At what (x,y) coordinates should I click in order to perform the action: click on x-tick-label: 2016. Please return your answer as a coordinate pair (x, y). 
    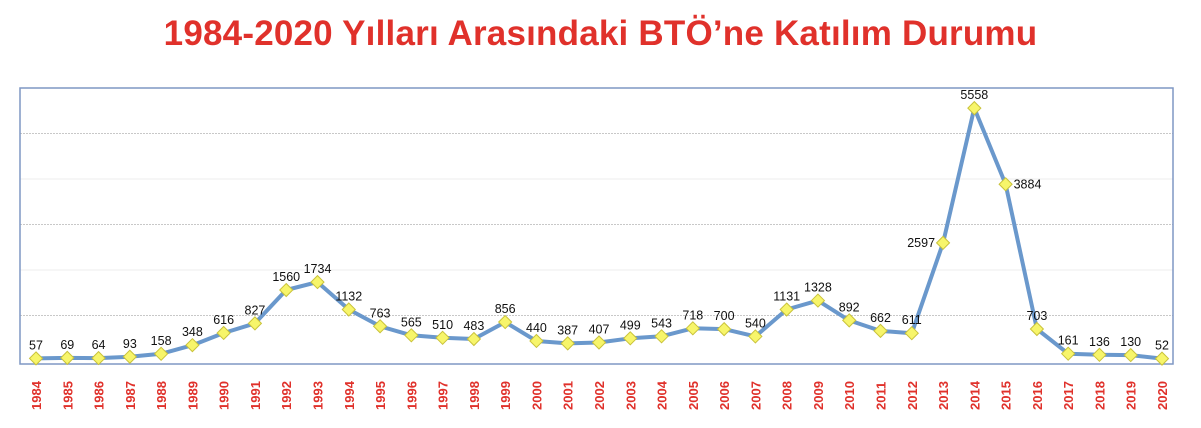
    Looking at the image, I should click on (1037, 395).